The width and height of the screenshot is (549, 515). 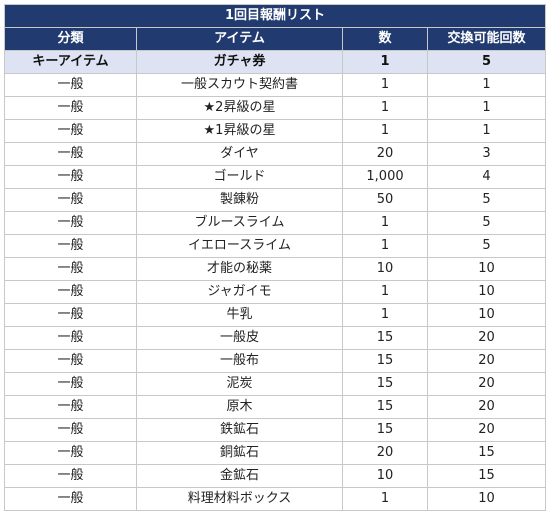 I want to click on table-row: 一般 鉄鉱石 15 20, so click(x=275, y=430).